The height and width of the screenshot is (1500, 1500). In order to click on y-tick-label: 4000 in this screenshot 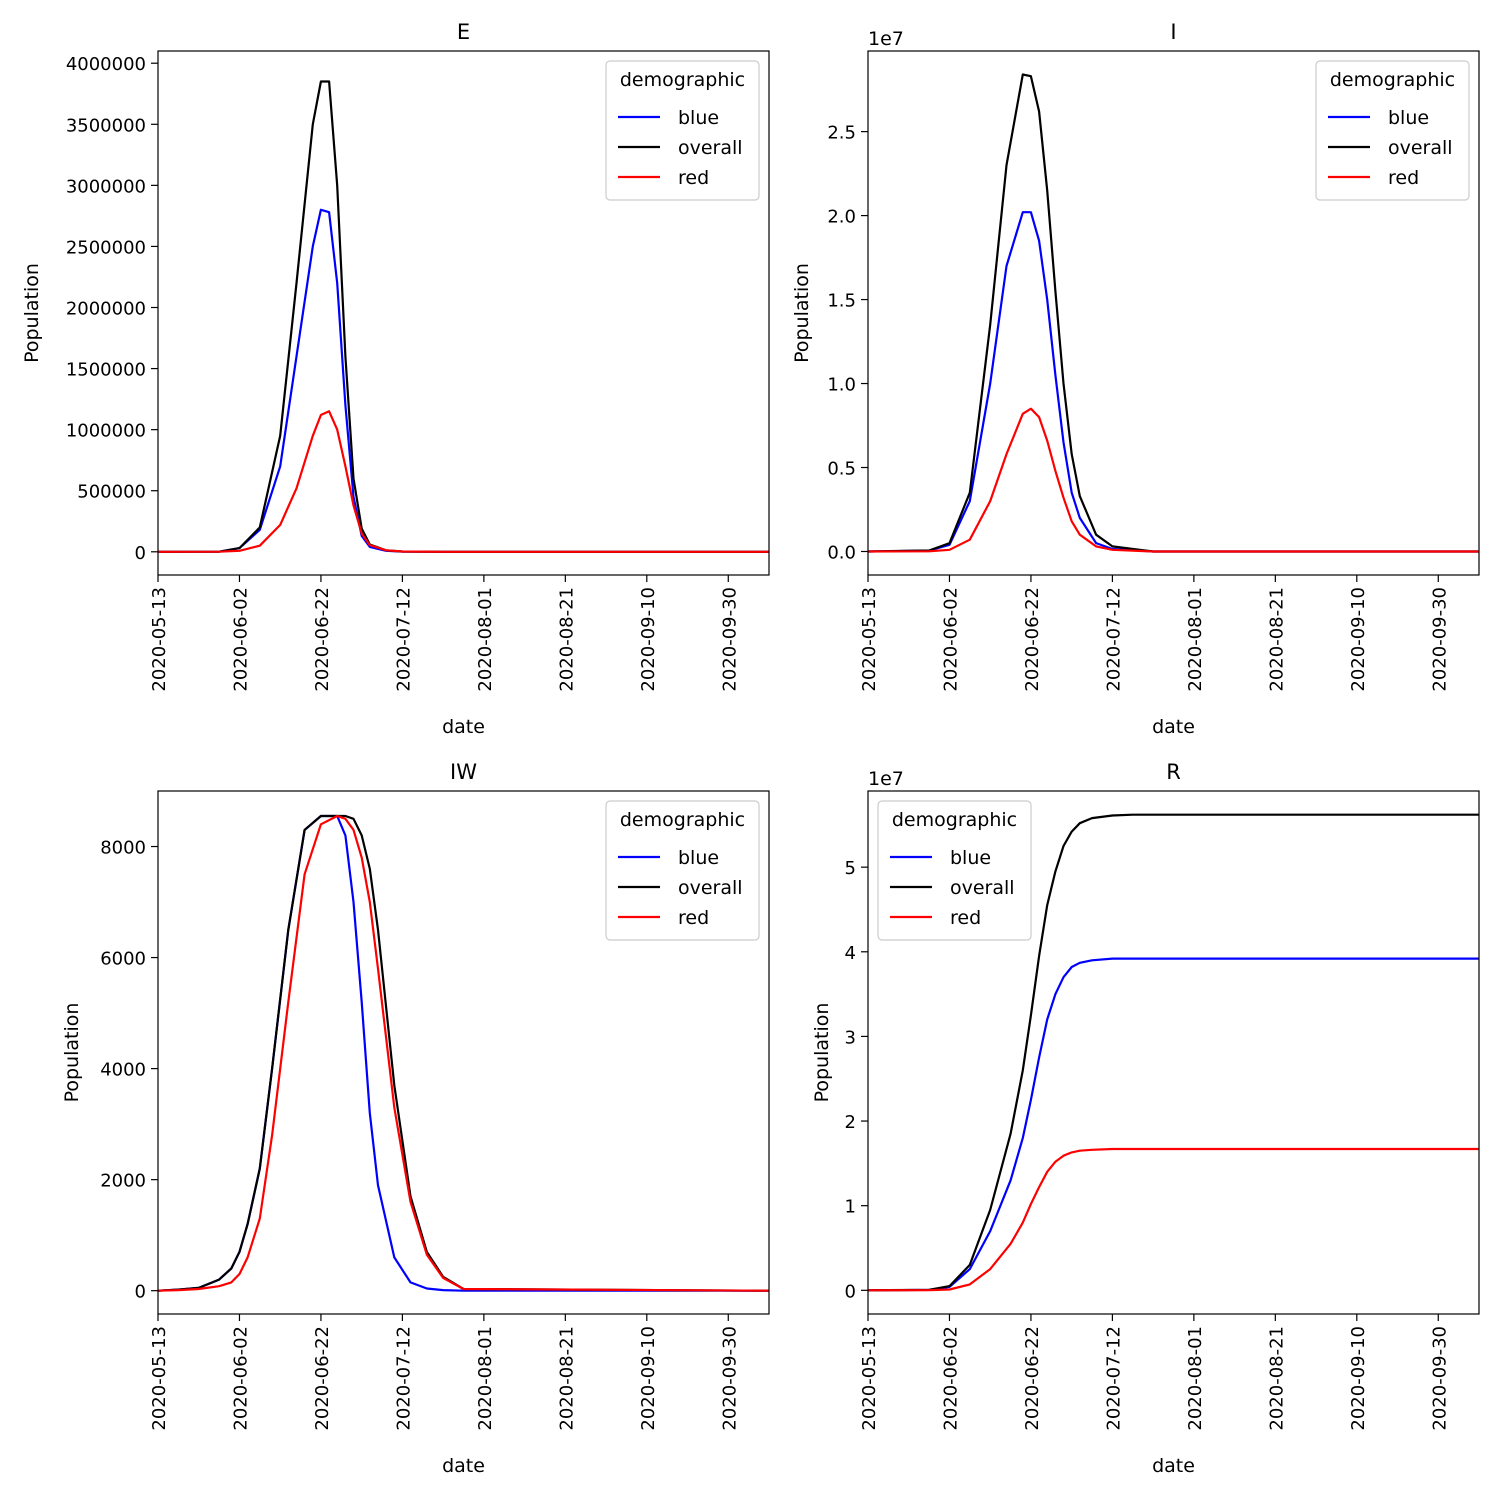, I will do `click(123, 1070)`.